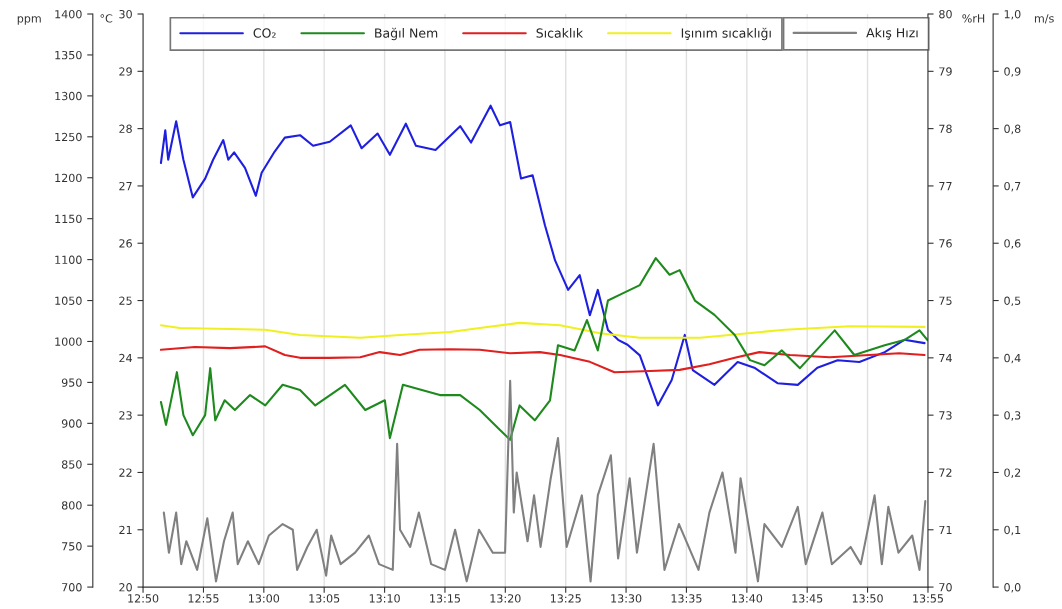 The image size is (1062, 609). I want to click on x-tick-label: 13:30, so click(626, 598).